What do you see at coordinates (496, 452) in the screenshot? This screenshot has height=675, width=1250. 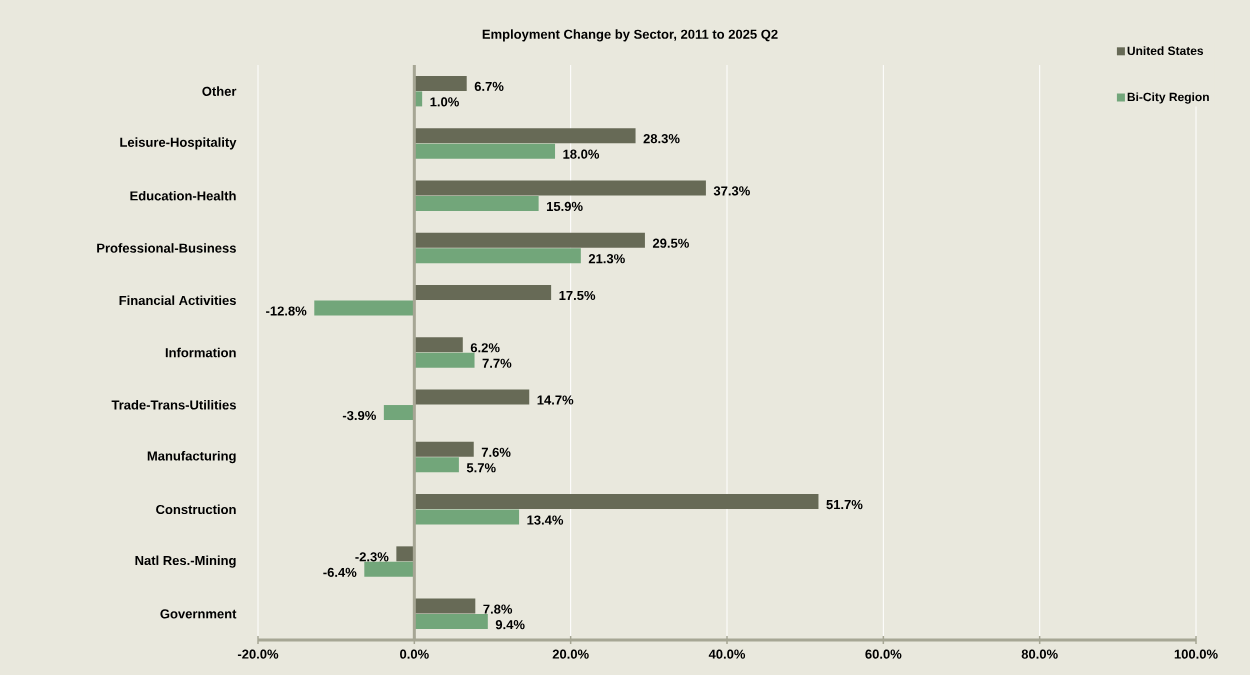 I see `data-label: 7.6%` at bounding box center [496, 452].